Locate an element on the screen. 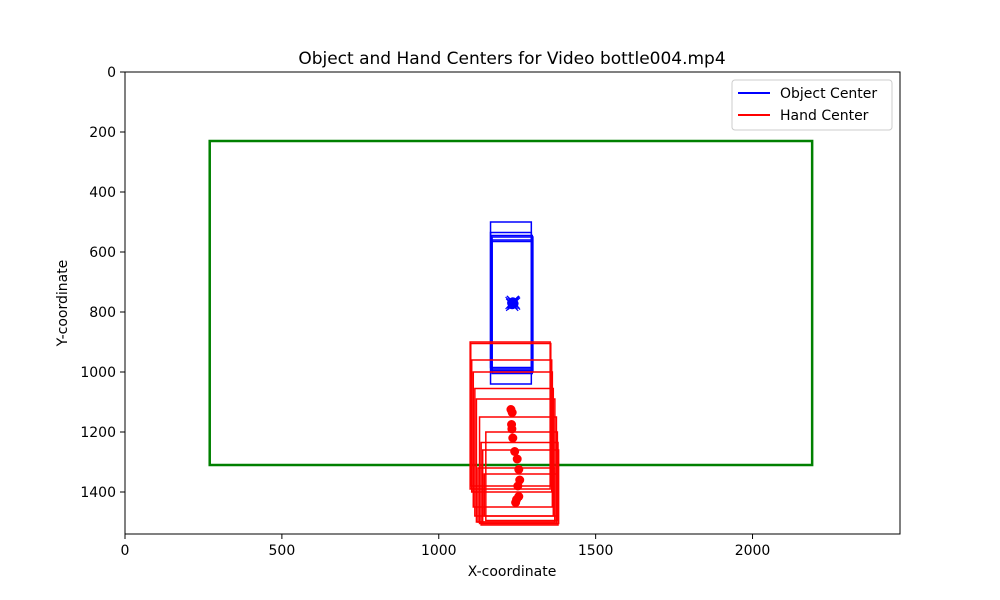 The width and height of the screenshot is (1000, 600). object-center-point is located at coordinates (513, 302).